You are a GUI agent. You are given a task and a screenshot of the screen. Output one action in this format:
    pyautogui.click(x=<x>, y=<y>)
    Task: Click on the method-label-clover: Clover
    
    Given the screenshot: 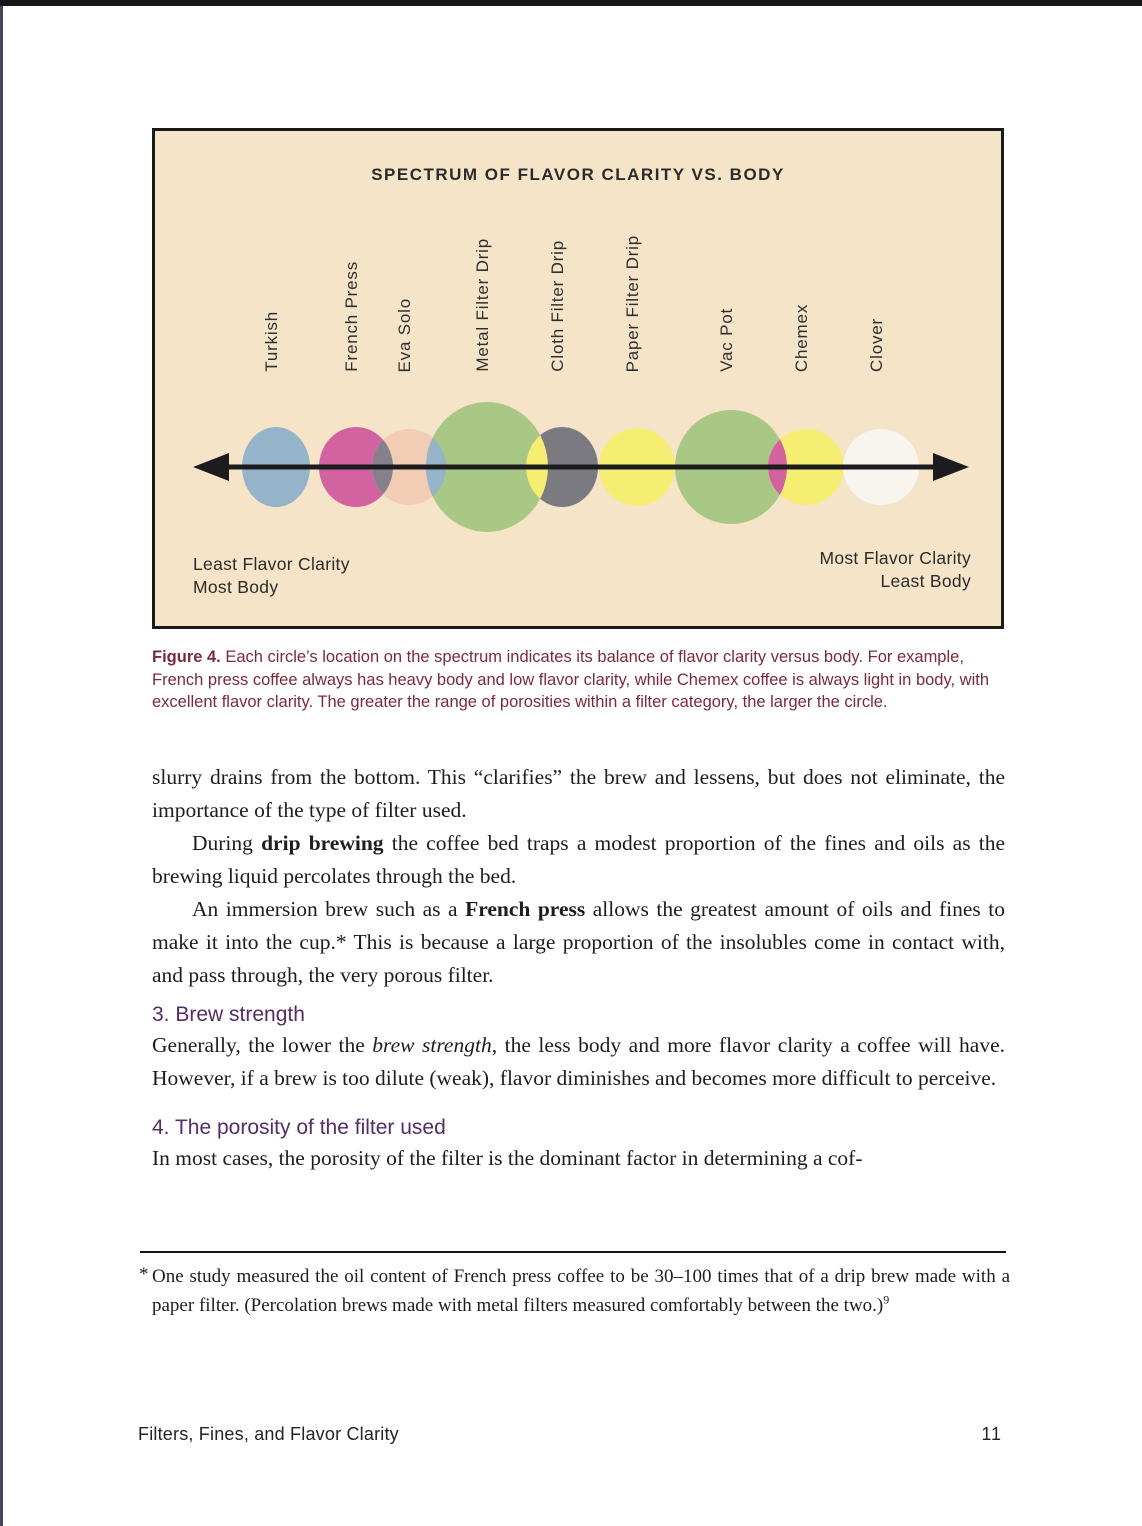 What is the action you would take?
    pyautogui.click(x=876, y=345)
    